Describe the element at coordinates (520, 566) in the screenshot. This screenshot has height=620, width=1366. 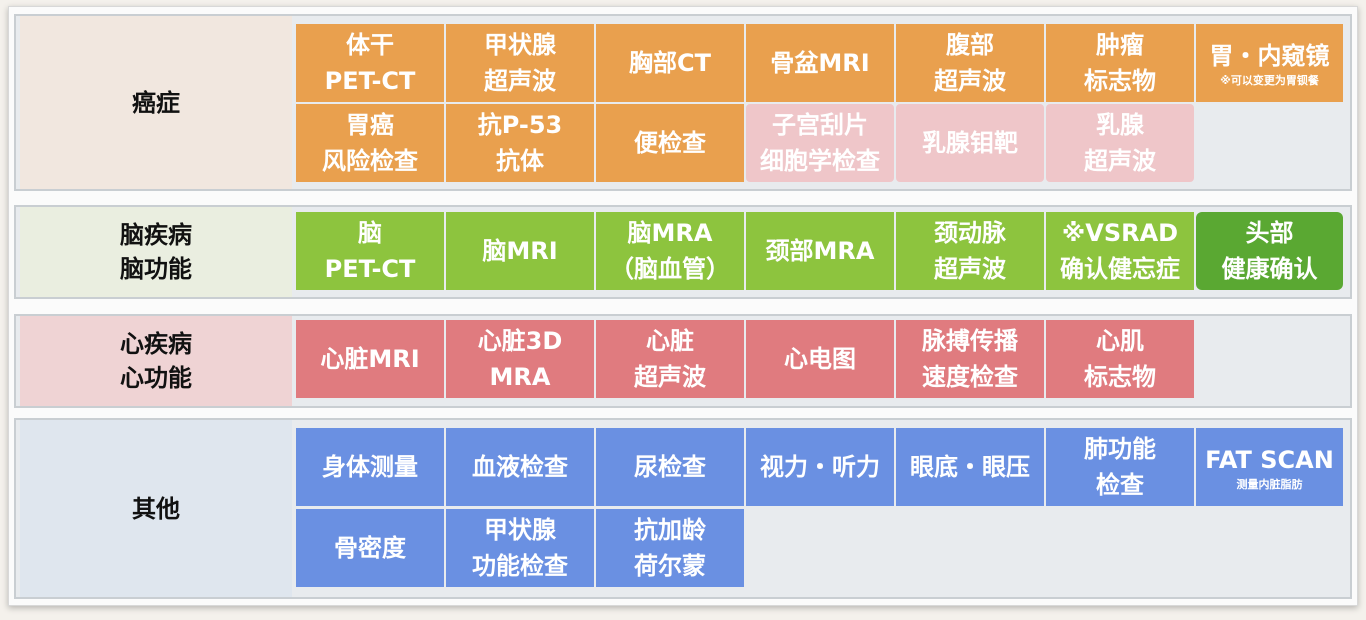
I see `exam-name: 功能检查` at that location.